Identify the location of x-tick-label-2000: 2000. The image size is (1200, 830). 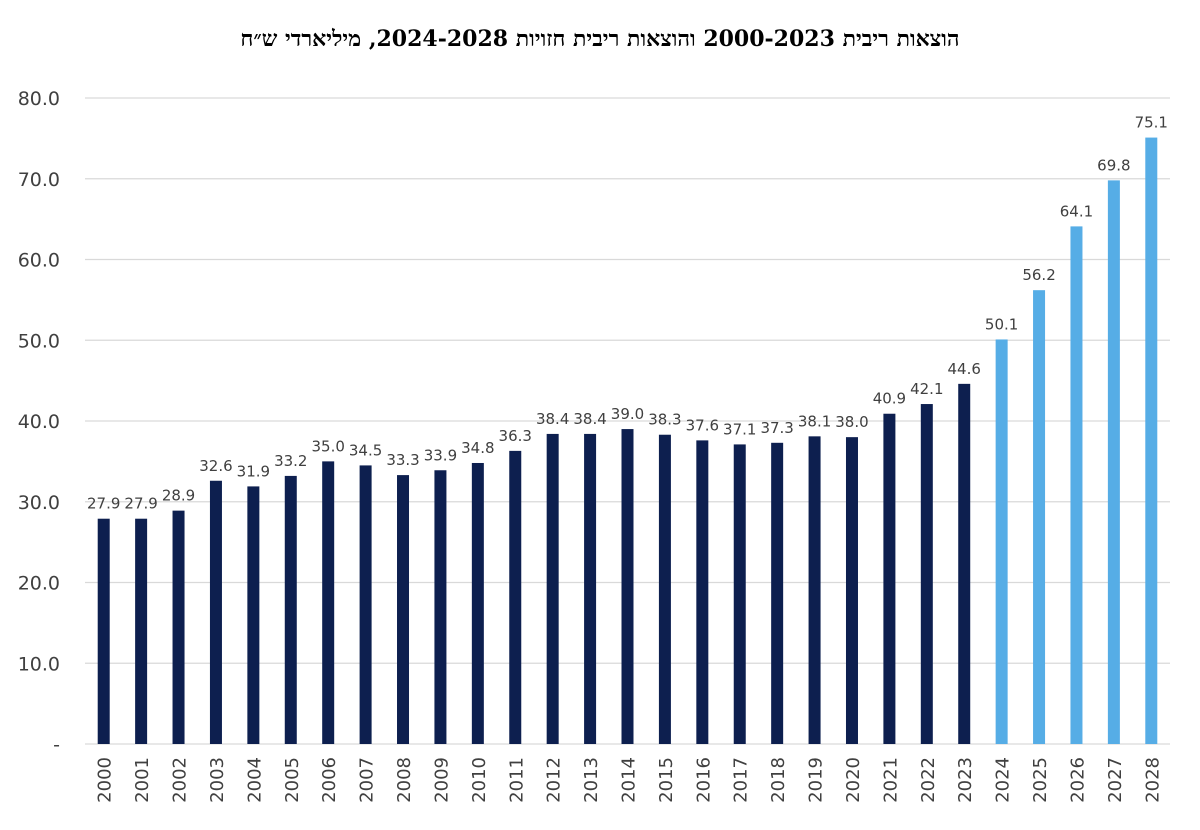
(105, 780).